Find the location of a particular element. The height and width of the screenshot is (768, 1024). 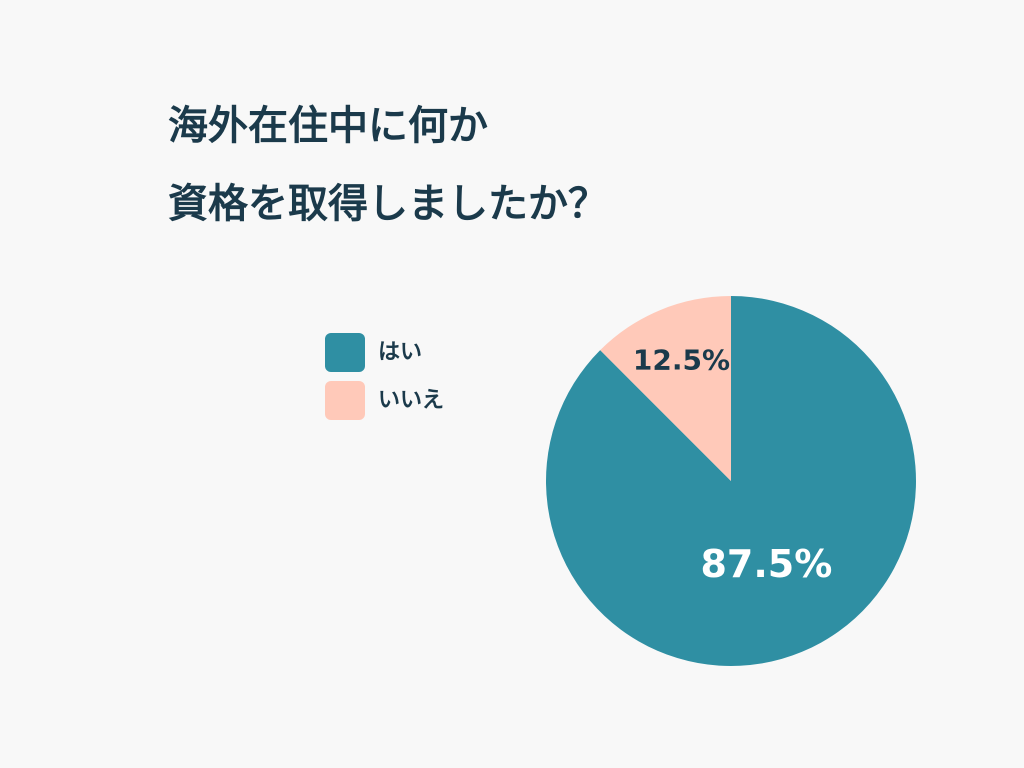

chart-title: 資格を取得しましたか？ is located at coordinates (388, 204).